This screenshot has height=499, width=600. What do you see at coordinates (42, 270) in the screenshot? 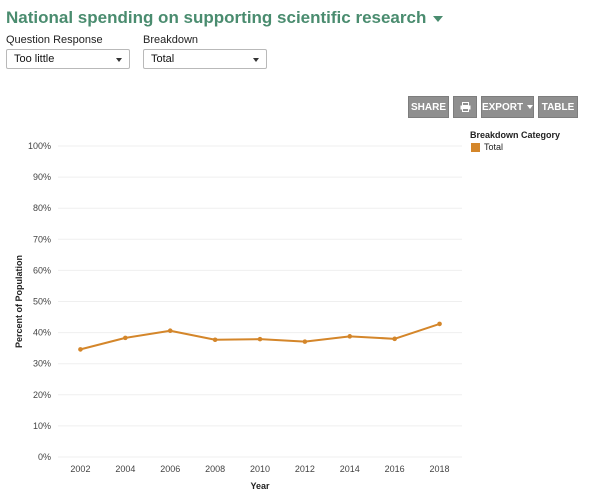
I see `y-tick-label: 60%` at bounding box center [42, 270].